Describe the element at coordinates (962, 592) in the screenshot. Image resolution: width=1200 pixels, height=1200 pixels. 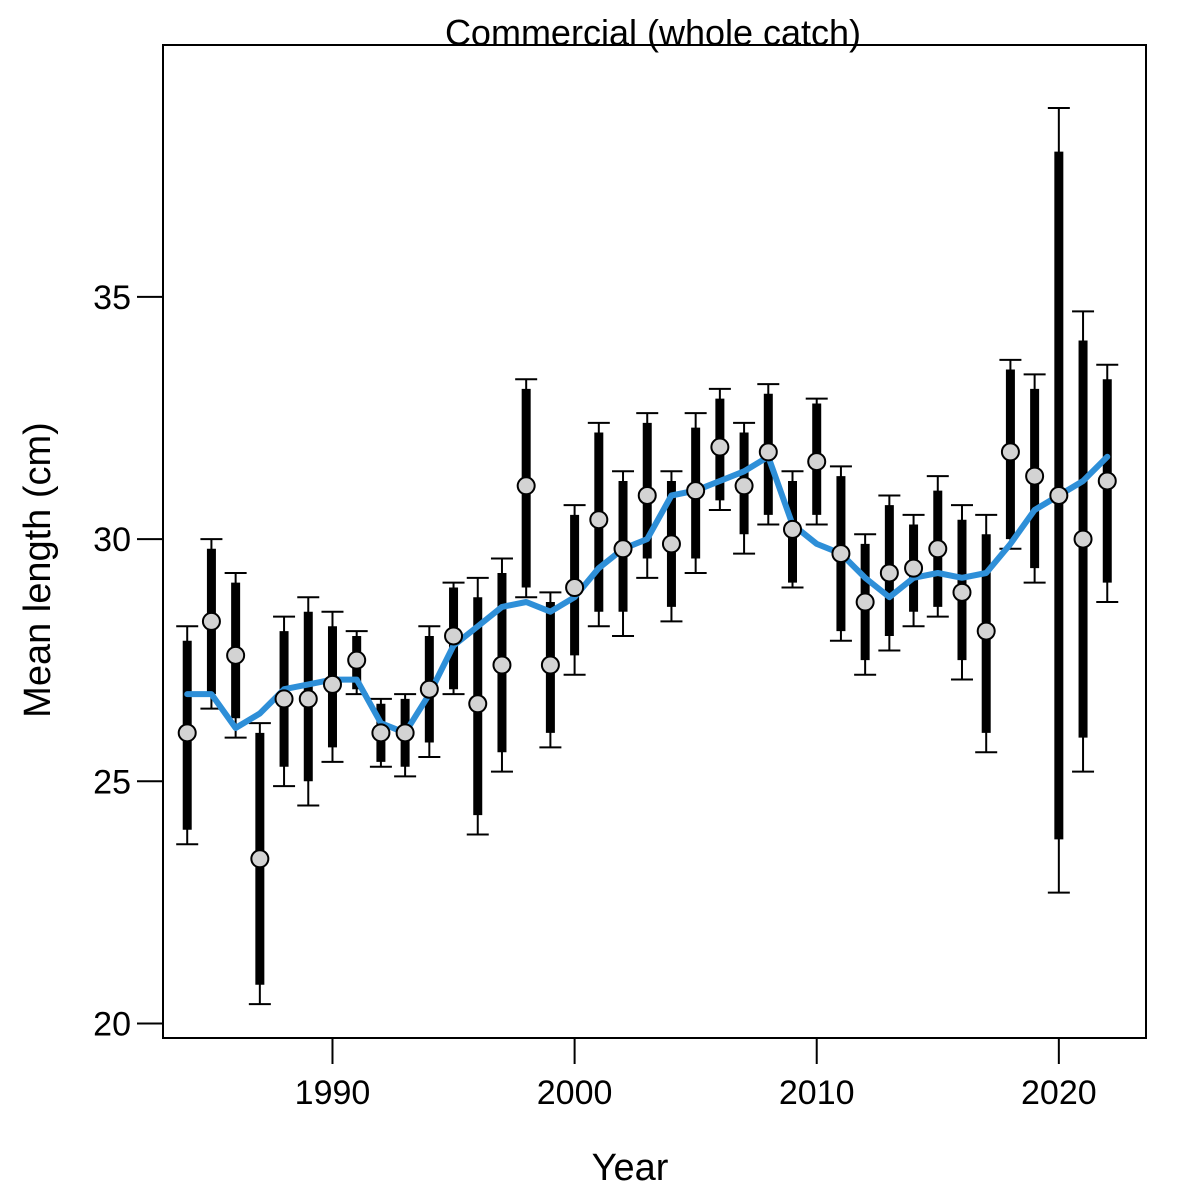
I see `data-point-2016` at that location.